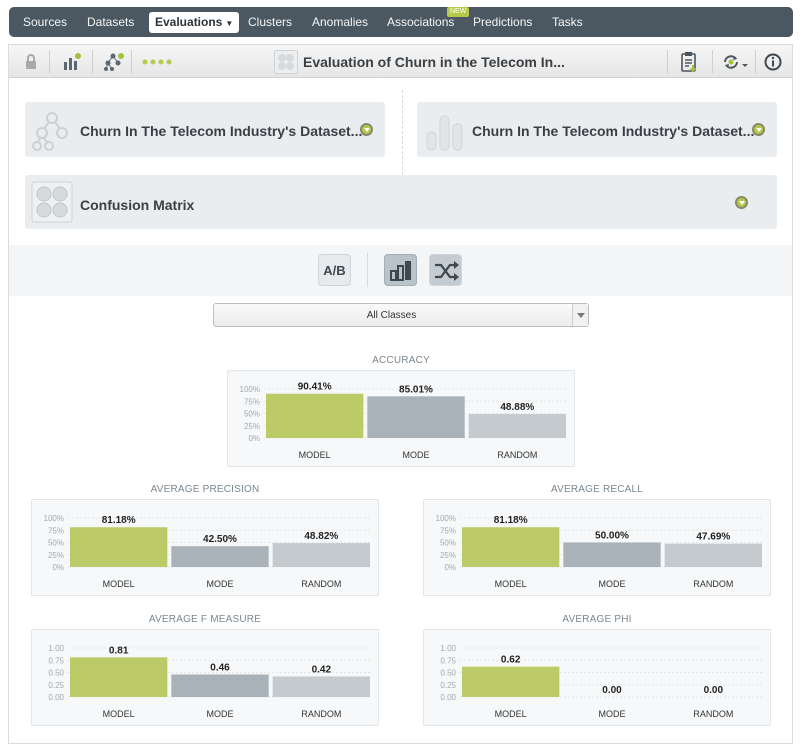 This screenshot has height=748, width=802. I want to click on nav-item-evaluations: Evaluations ▼, so click(194, 22).